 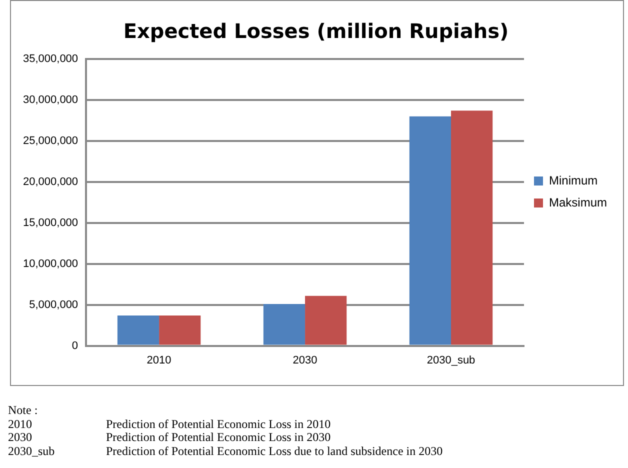 I want to click on y-tick-label: 5,000,000, so click(x=53, y=304).